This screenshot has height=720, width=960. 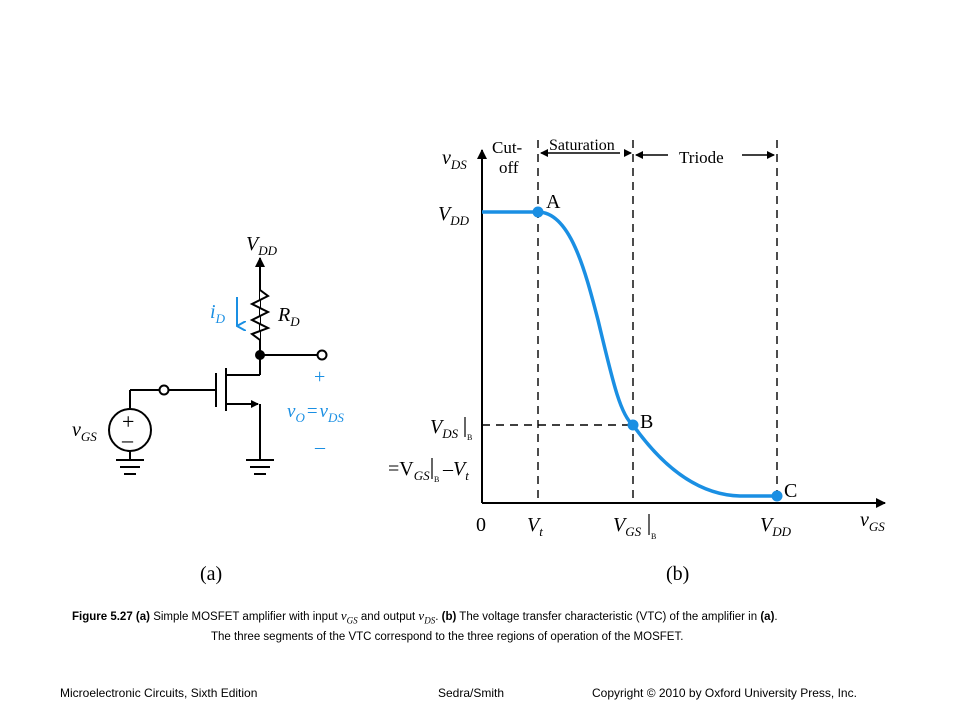 I want to click on caption-vds: vDS, so click(x=427, y=617).